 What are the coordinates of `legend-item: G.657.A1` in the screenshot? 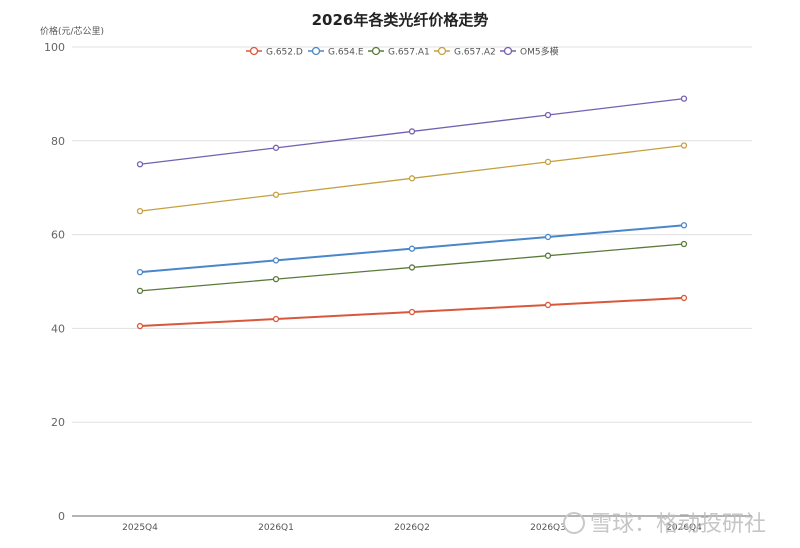 It's located at (399, 52).